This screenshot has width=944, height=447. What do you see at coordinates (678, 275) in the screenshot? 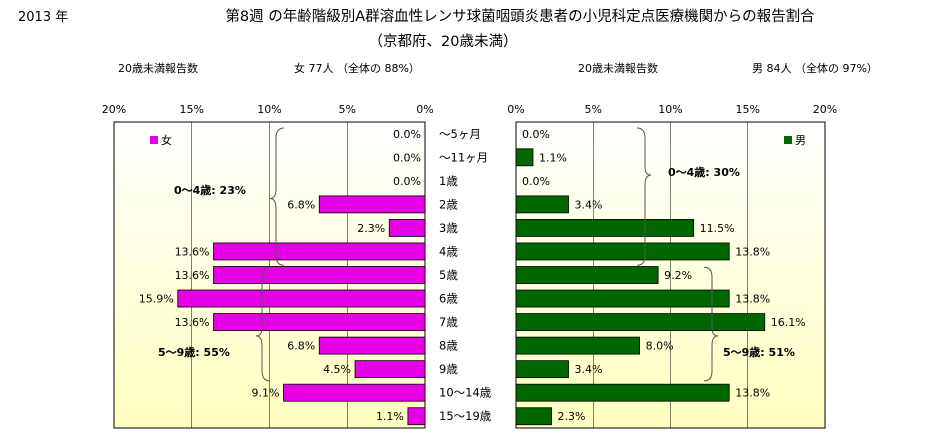
I see `male-value-label: 9.2%` at bounding box center [678, 275].